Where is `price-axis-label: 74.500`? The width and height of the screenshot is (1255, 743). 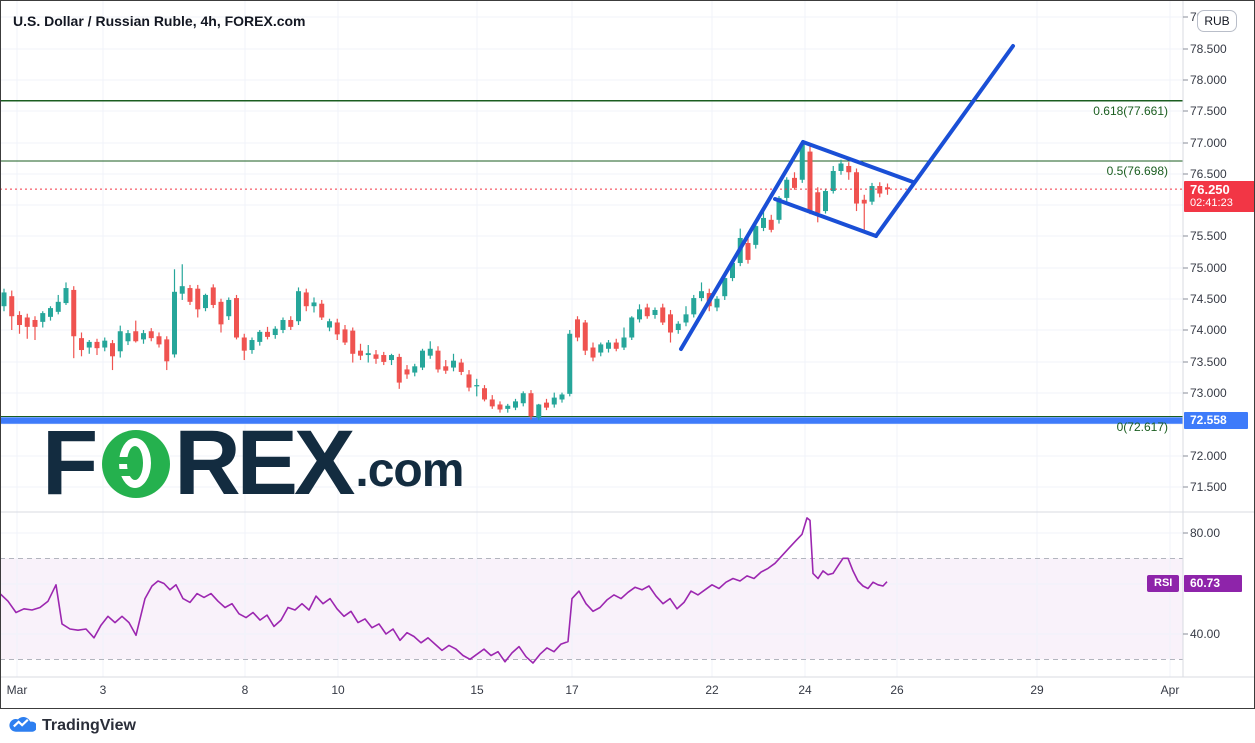
price-axis-label: 74.500 is located at coordinates (1208, 299).